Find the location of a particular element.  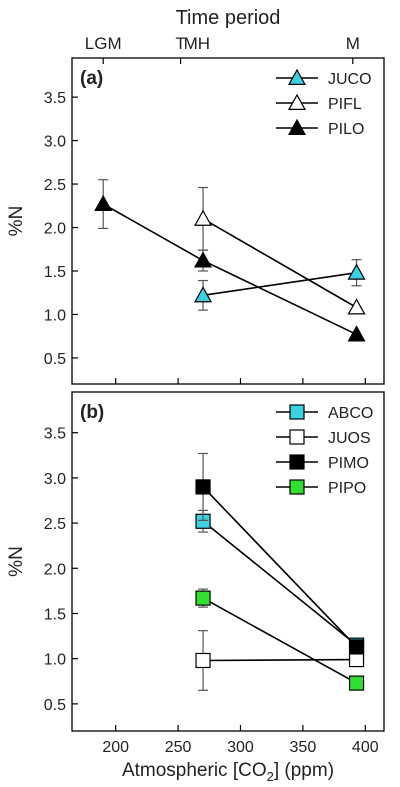

legend-label-pilo: PILO is located at coordinates (346, 129).